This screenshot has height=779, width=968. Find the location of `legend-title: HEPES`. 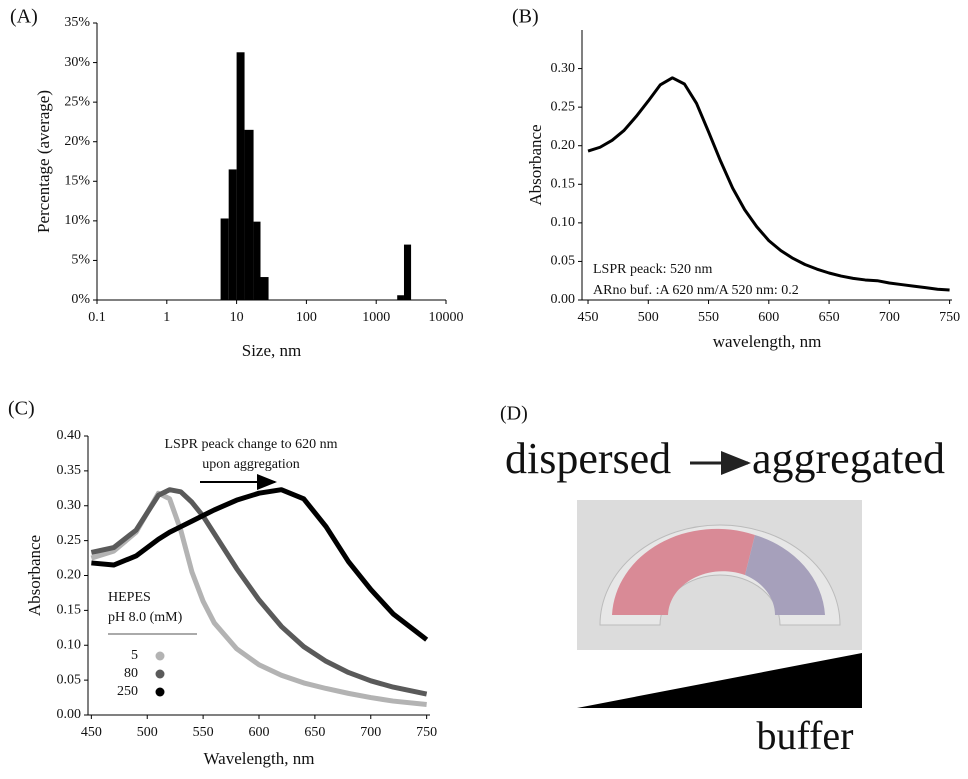

legend-title: HEPES is located at coordinates (129, 597).